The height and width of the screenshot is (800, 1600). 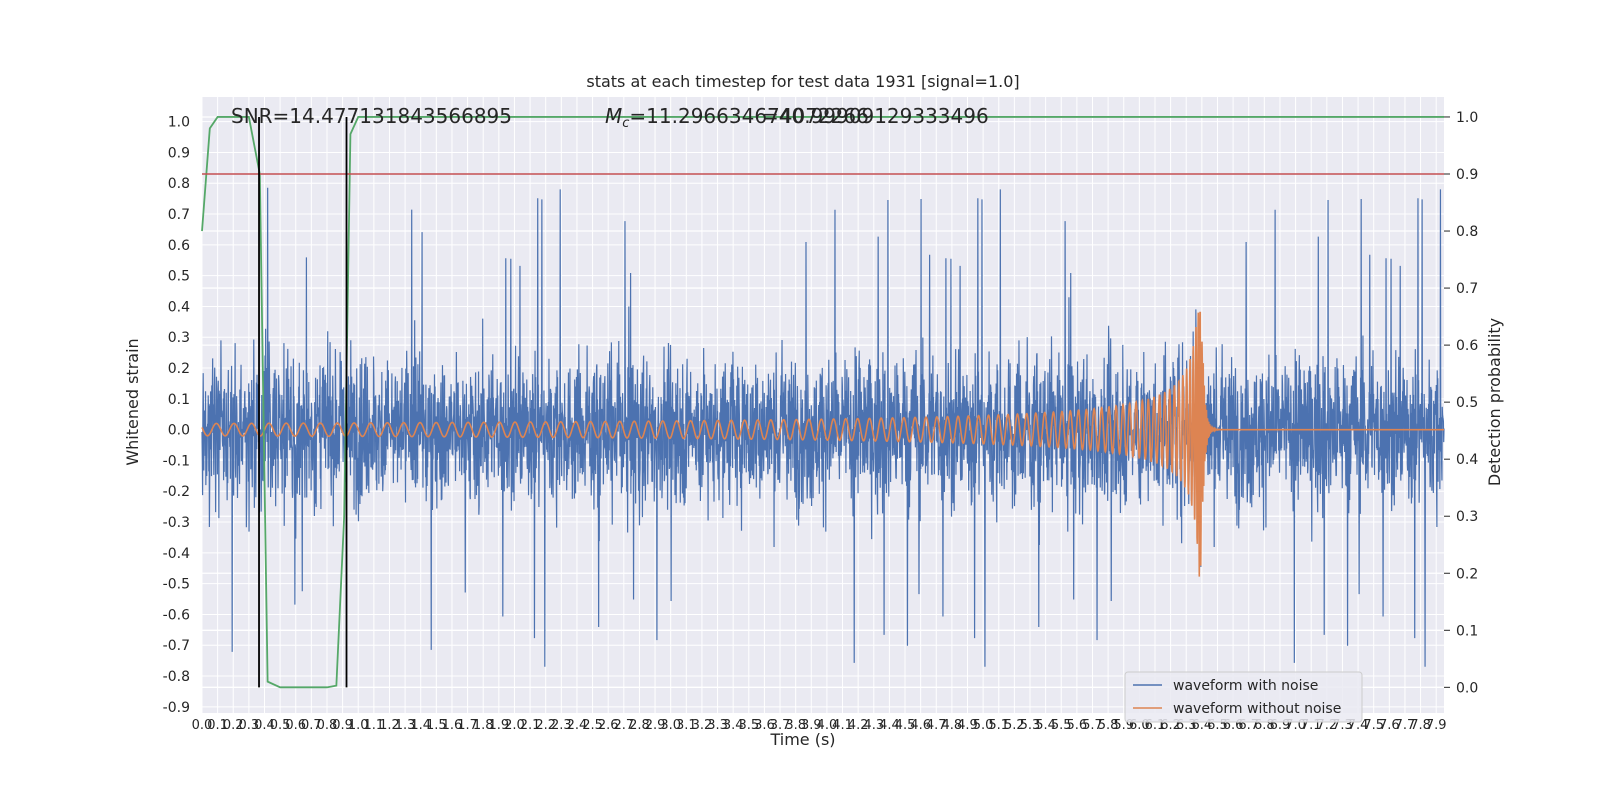 I want to click on y-right-tick-label: 0.8, so click(x=1467, y=232).